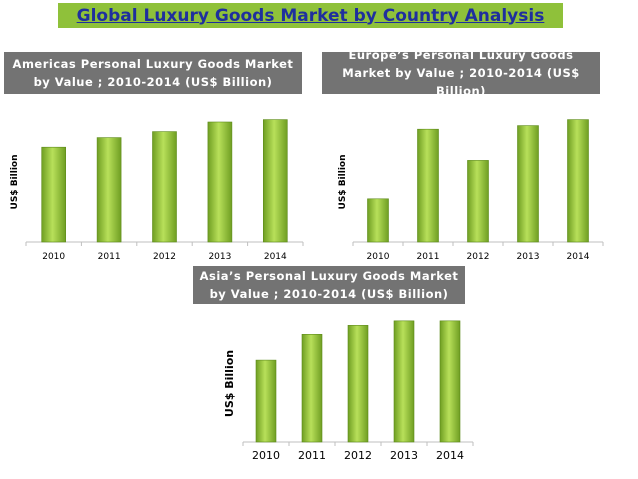 The height and width of the screenshot is (479, 638). Describe the element at coordinates (578, 257) in the screenshot. I see `europe-tick-label-2014: 2014` at that location.